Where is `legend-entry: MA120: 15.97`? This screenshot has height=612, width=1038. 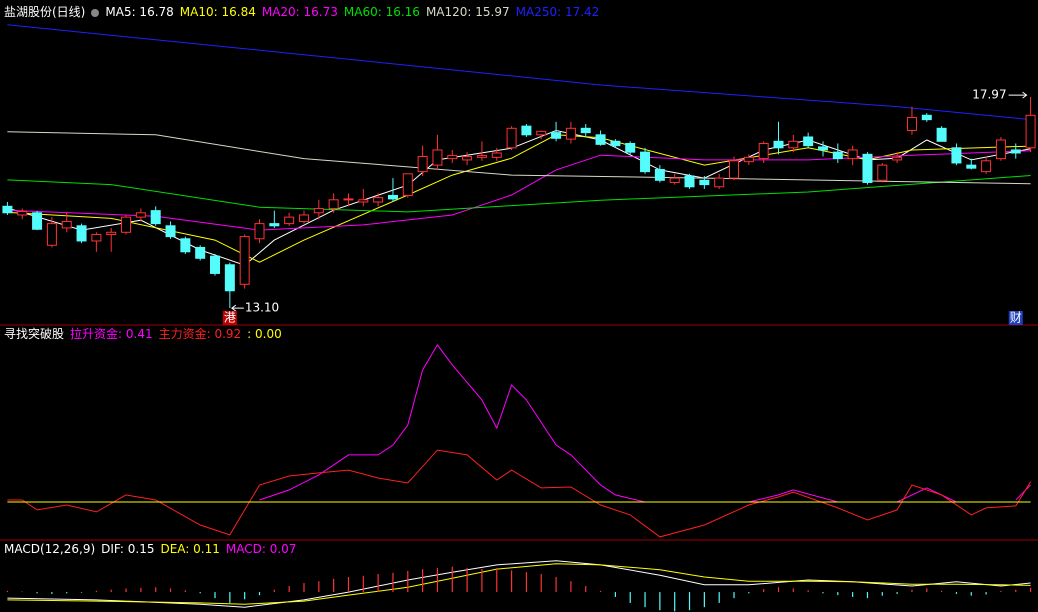 legend-entry: MA120: 15.97 is located at coordinates (467, 12).